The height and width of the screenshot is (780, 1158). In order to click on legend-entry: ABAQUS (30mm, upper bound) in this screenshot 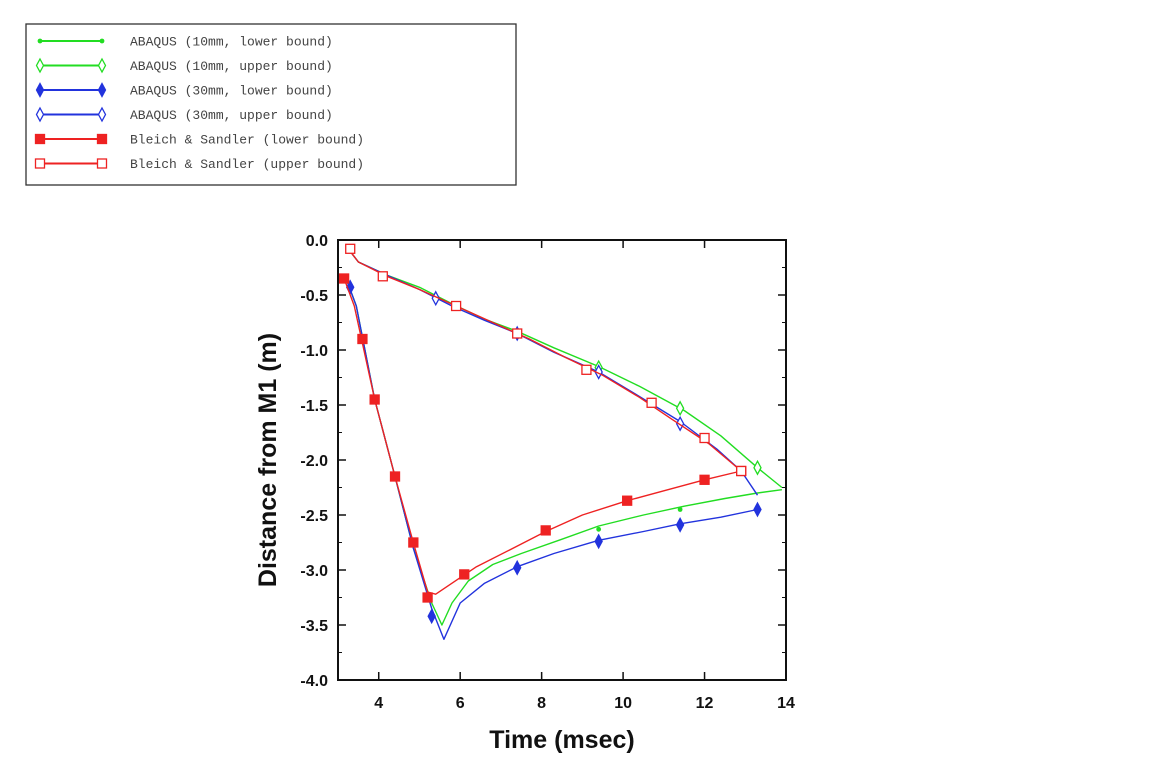, I will do `click(184, 114)`.